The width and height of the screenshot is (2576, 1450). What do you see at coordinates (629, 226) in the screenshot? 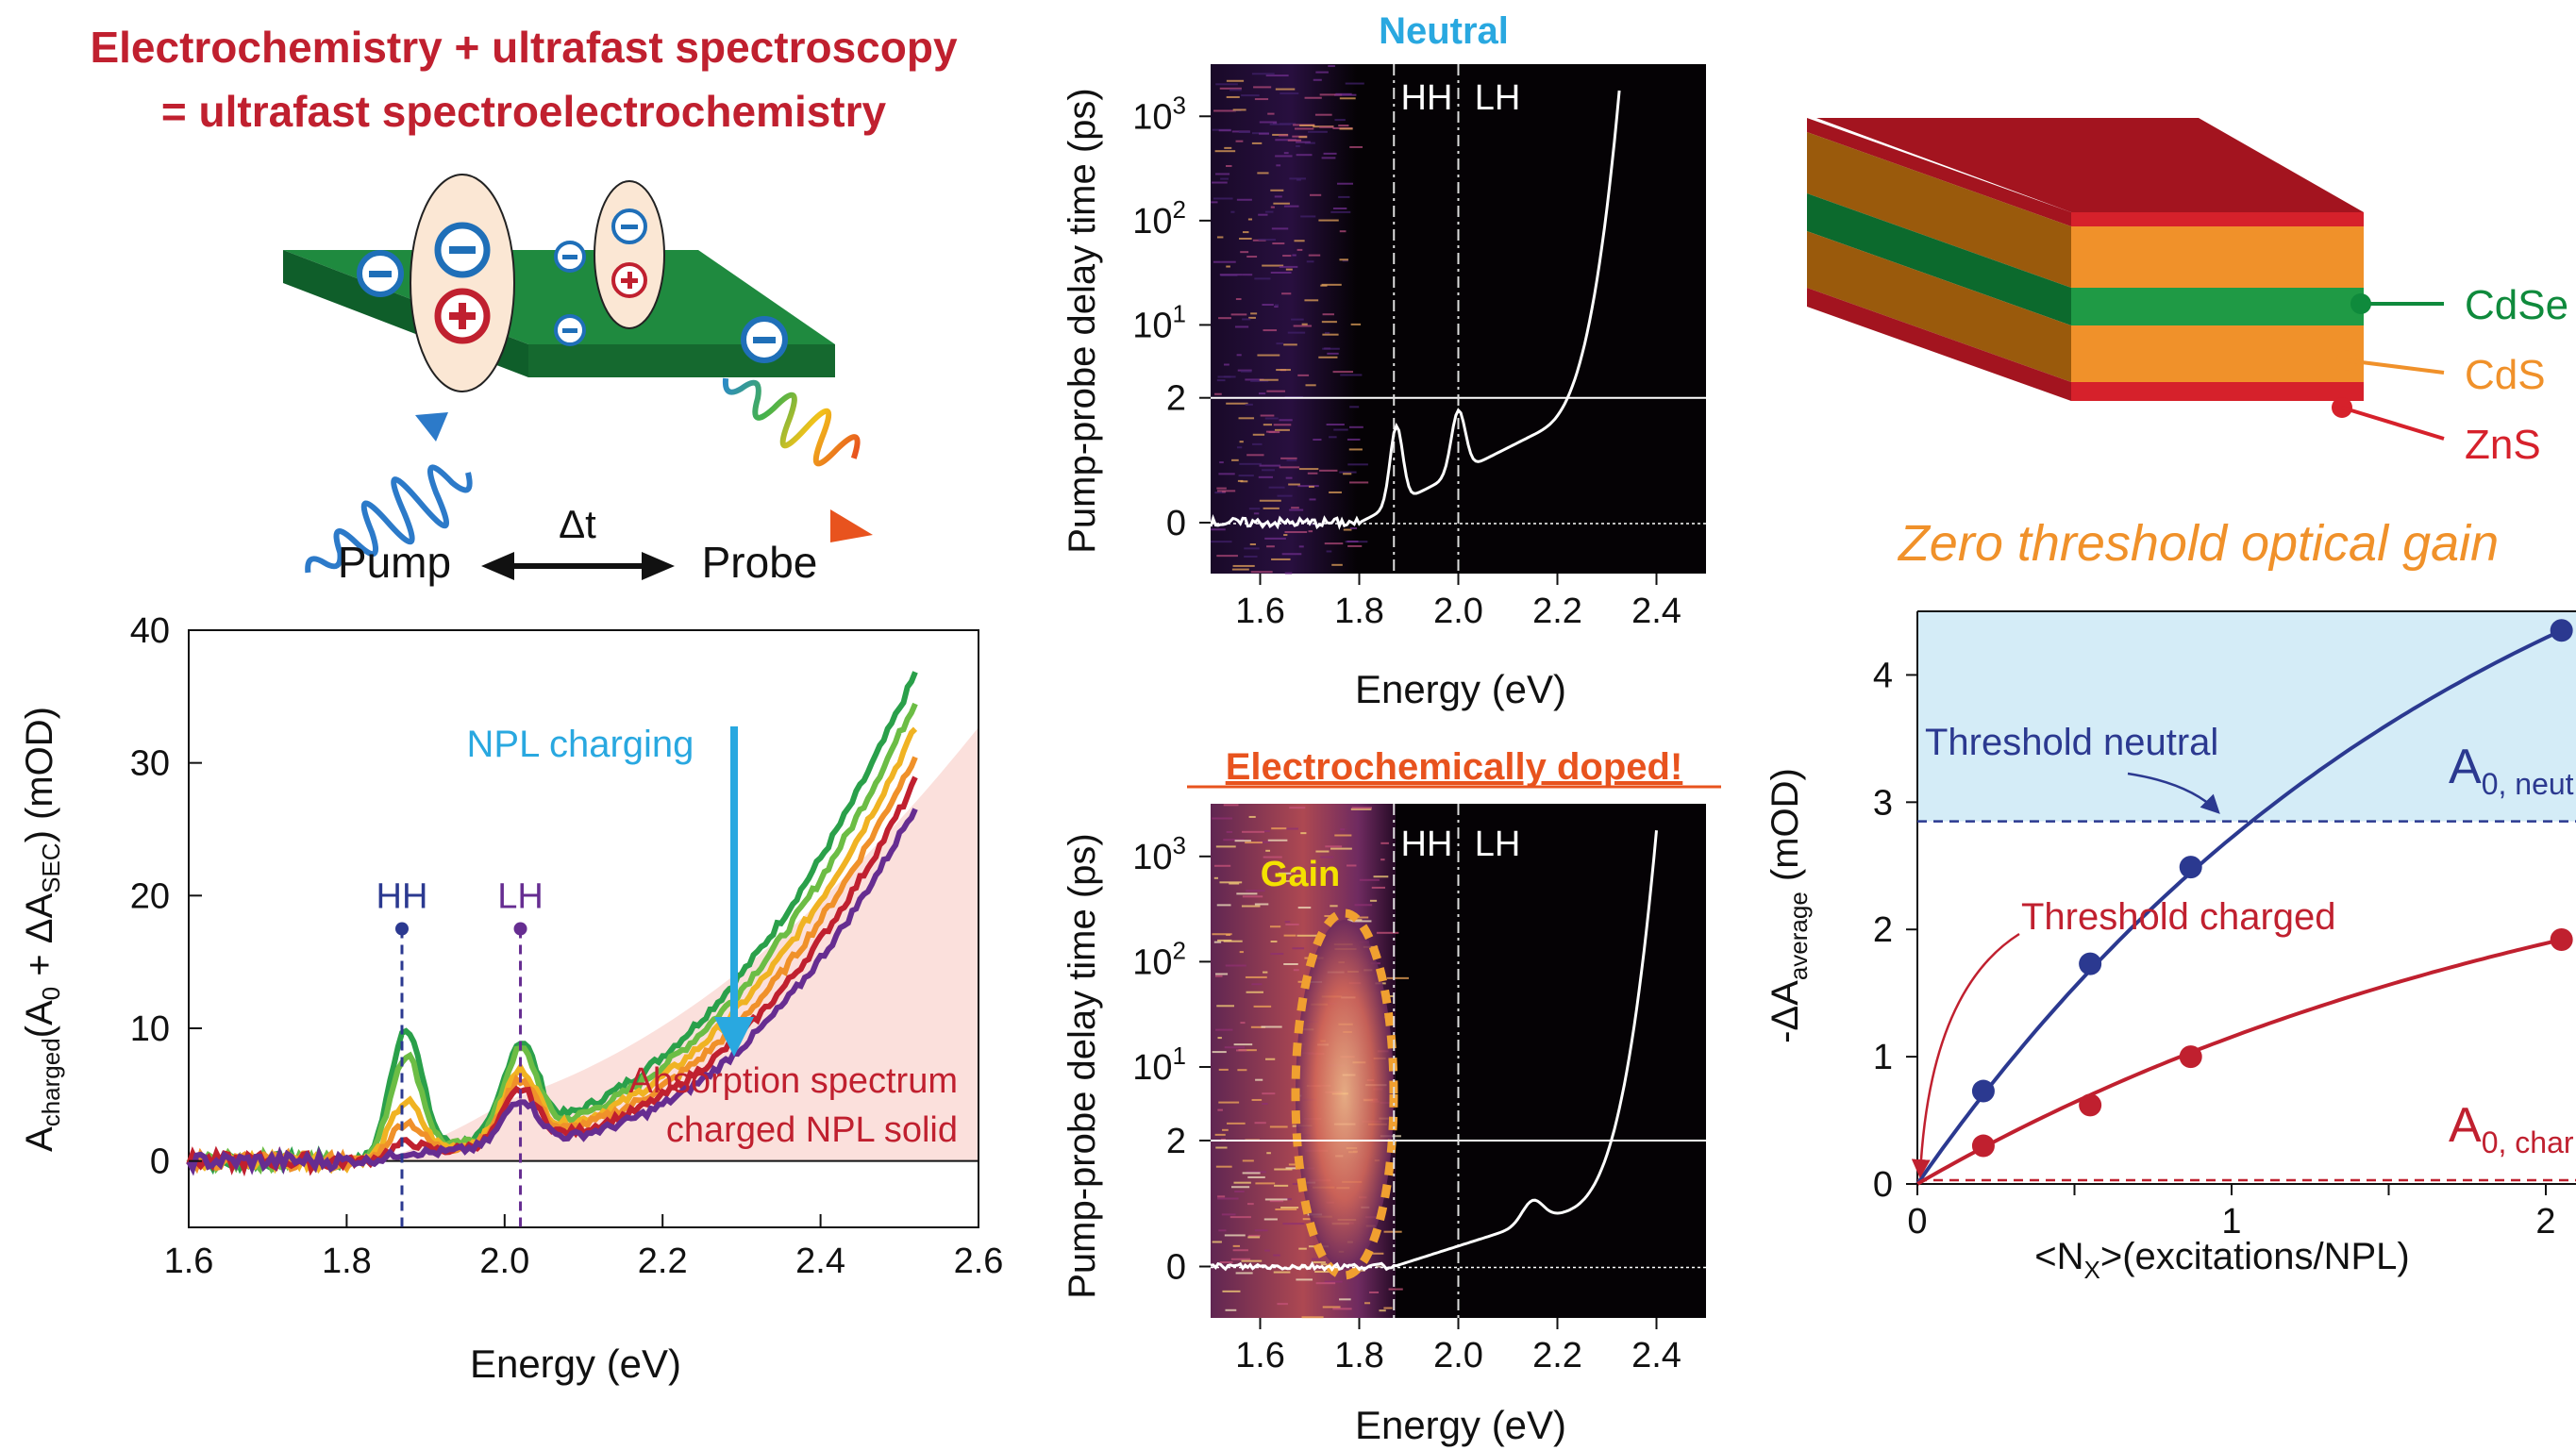
I see `electron-icon` at bounding box center [629, 226].